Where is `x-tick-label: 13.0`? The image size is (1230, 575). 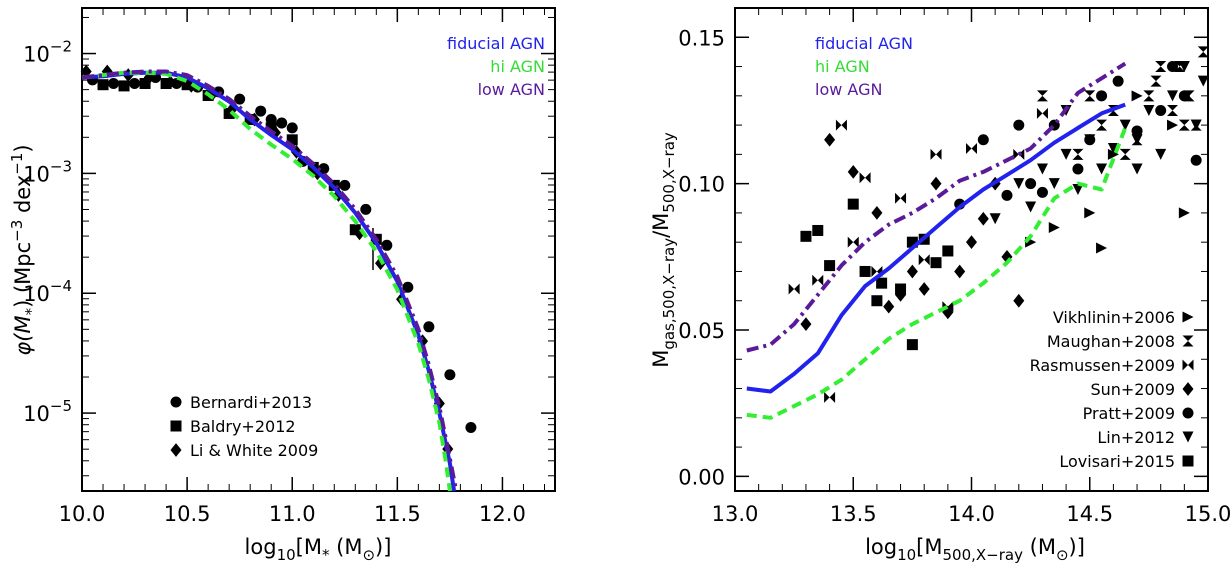
x-tick-label: 13.0 is located at coordinates (735, 514).